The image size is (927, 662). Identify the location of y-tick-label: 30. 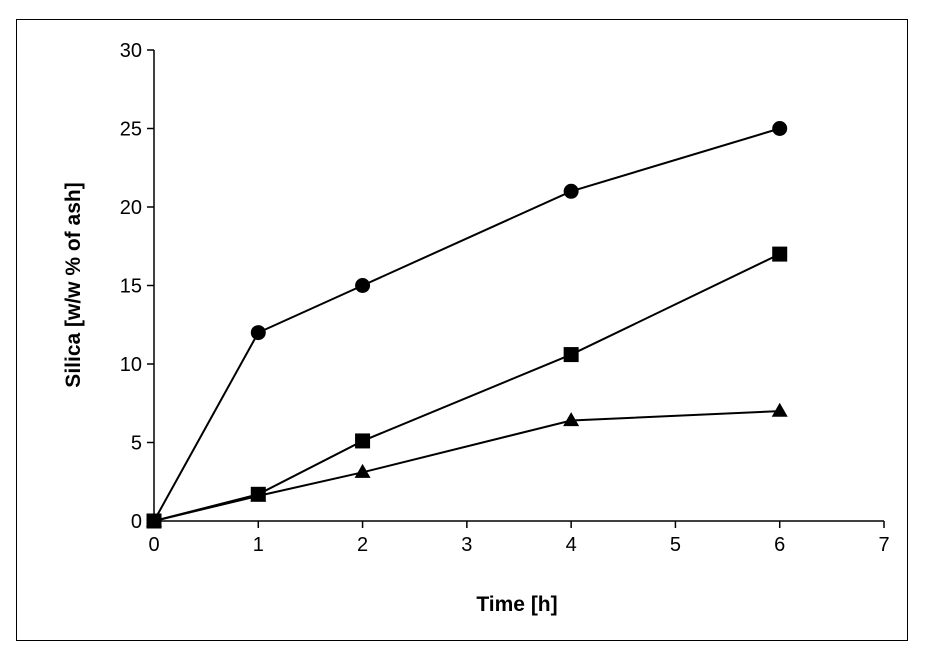
(131, 51).